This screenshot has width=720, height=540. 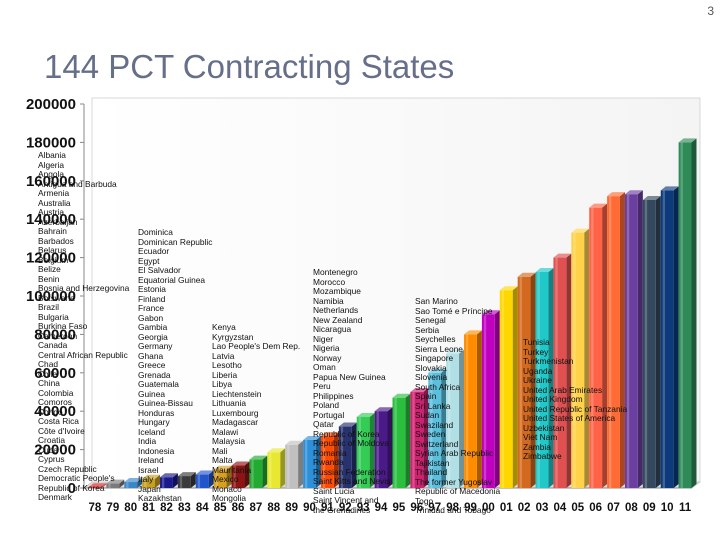 What do you see at coordinates (225, 431) in the screenshot?
I see `country-name: Malawi` at bounding box center [225, 431].